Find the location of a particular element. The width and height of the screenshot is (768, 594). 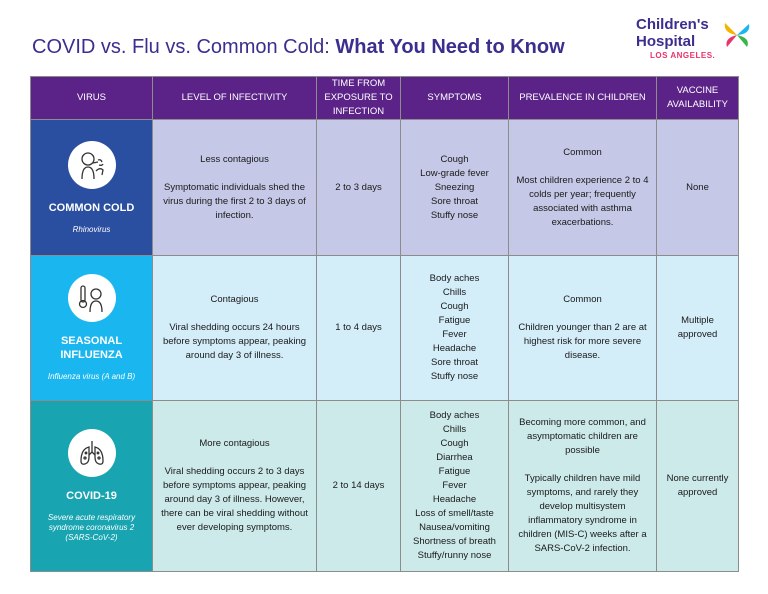

virus-name: COVID-19 is located at coordinates (91, 496).